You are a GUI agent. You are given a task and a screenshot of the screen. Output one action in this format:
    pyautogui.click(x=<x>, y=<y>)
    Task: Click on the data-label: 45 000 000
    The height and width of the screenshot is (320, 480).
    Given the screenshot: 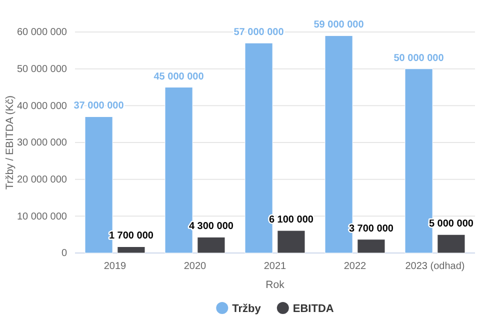 What is the action you would take?
    pyautogui.click(x=179, y=76)
    